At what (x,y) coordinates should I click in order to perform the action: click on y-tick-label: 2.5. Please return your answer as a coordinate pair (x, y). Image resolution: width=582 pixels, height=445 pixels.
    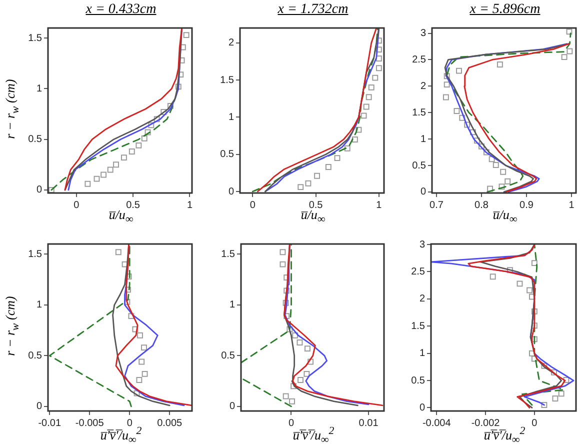
    Looking at the image, I should click on (419, 60).